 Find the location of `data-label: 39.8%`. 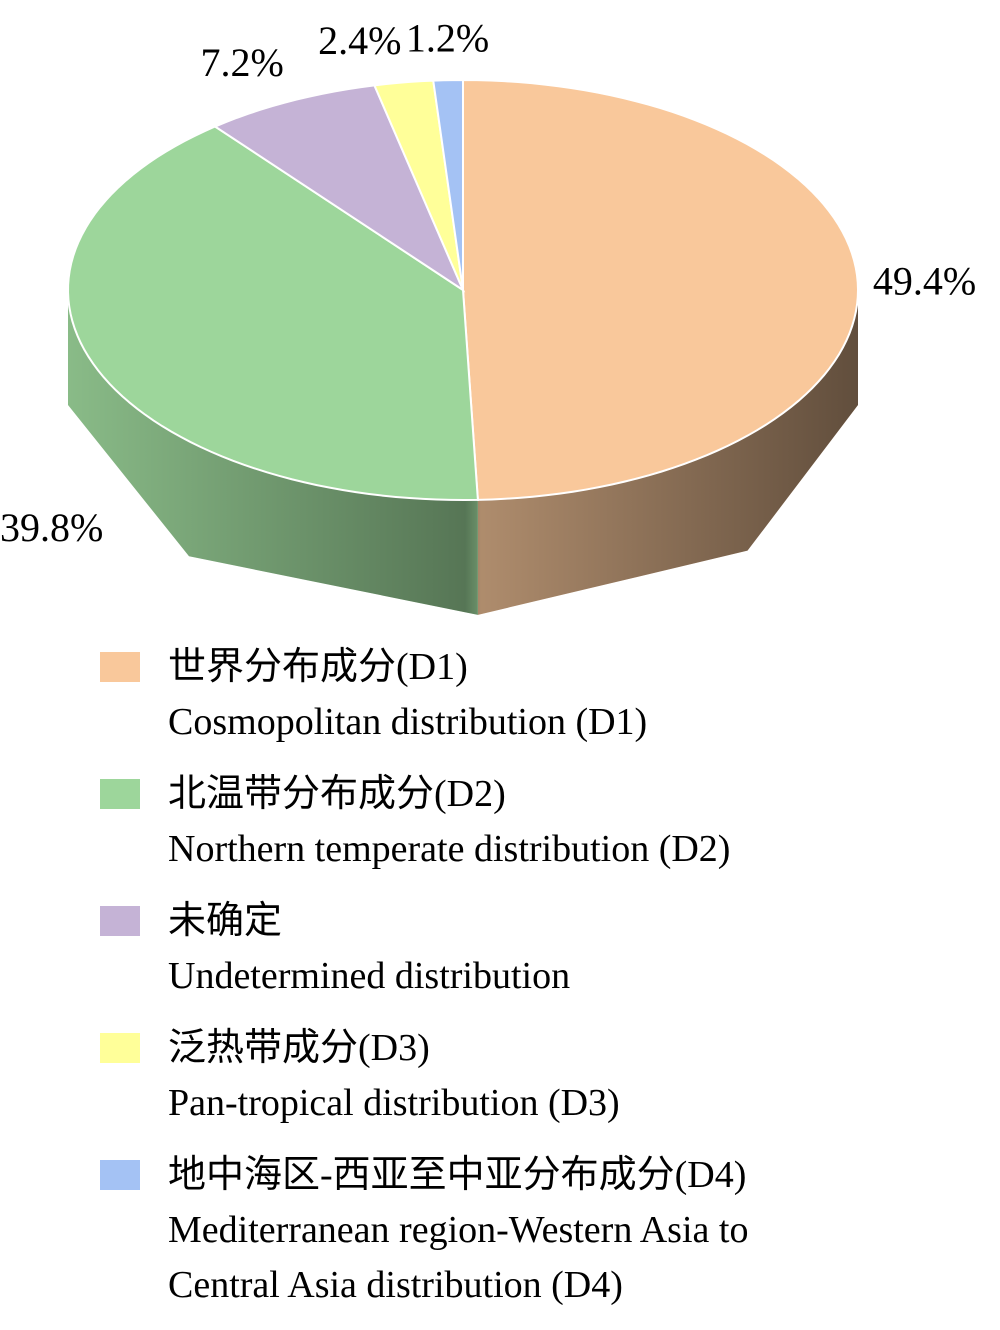

data-label: 39.8% is located at coordinates (51, 527).